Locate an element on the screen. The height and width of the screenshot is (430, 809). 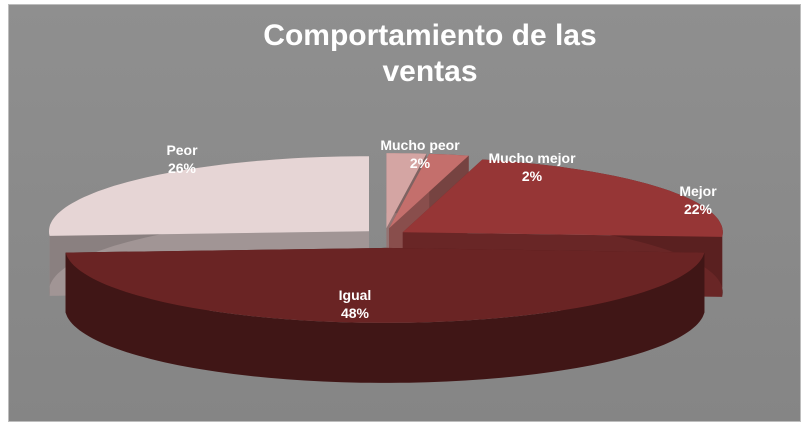
data-label-name: Mucho peor is located at coordinates (420, 145).